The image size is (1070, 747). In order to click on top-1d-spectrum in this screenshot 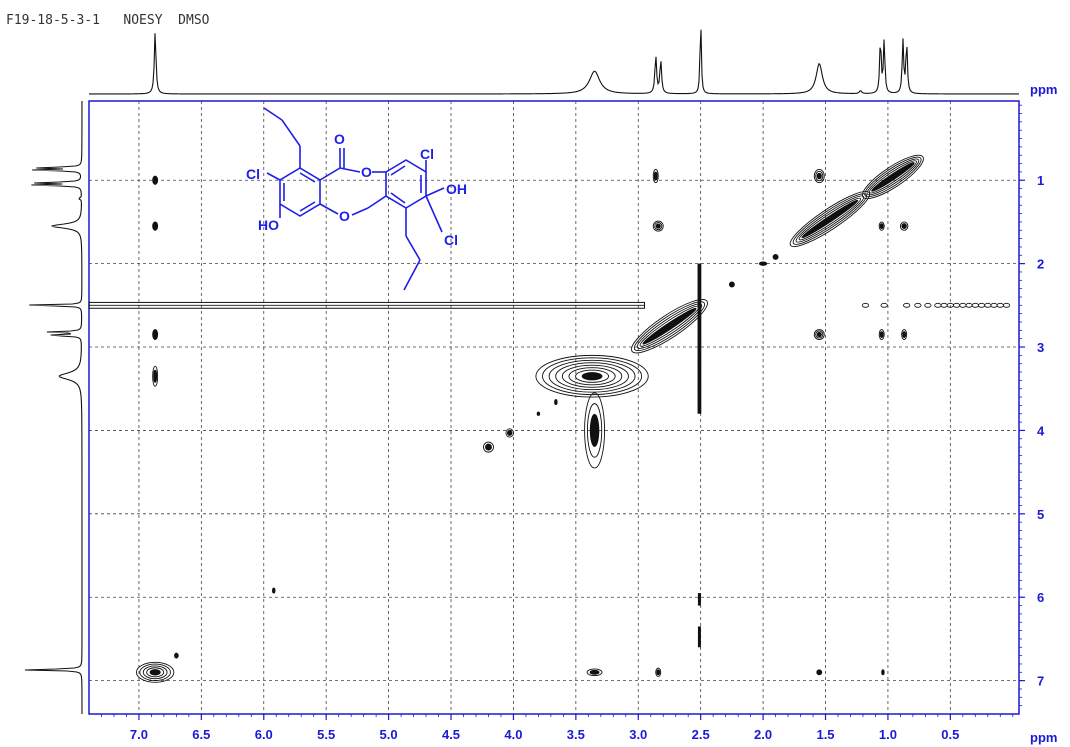, I will do `click(554, 62)`.